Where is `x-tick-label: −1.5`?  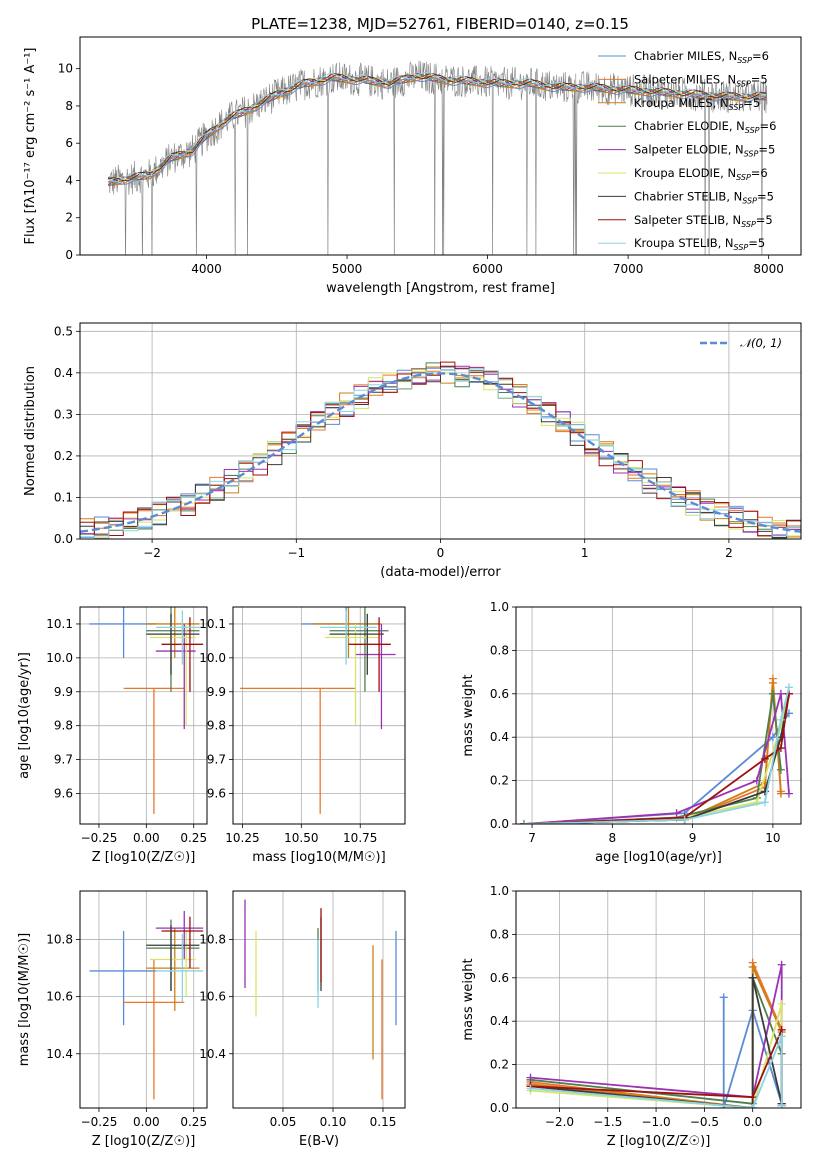 x-tick-label: −1.5 is located at coordinates (607, 1122).